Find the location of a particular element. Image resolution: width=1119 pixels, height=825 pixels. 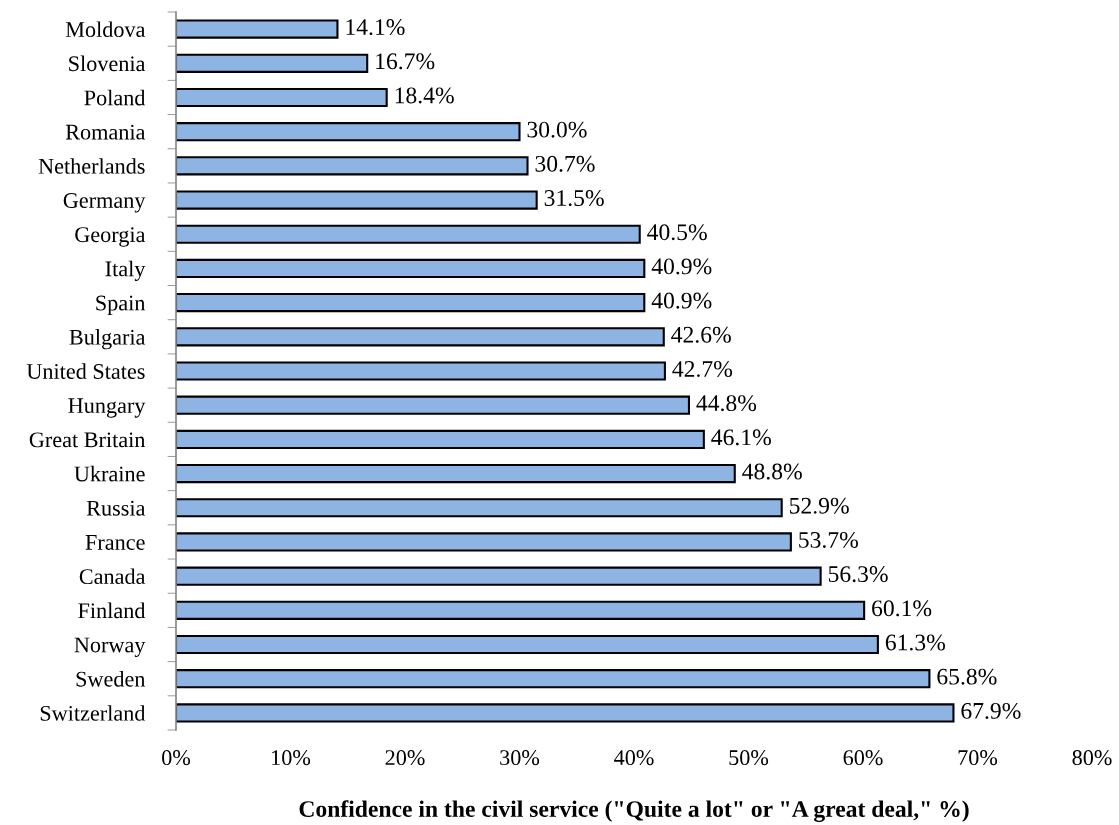

data-label: 40.5% is located at coordinates (677, 232).